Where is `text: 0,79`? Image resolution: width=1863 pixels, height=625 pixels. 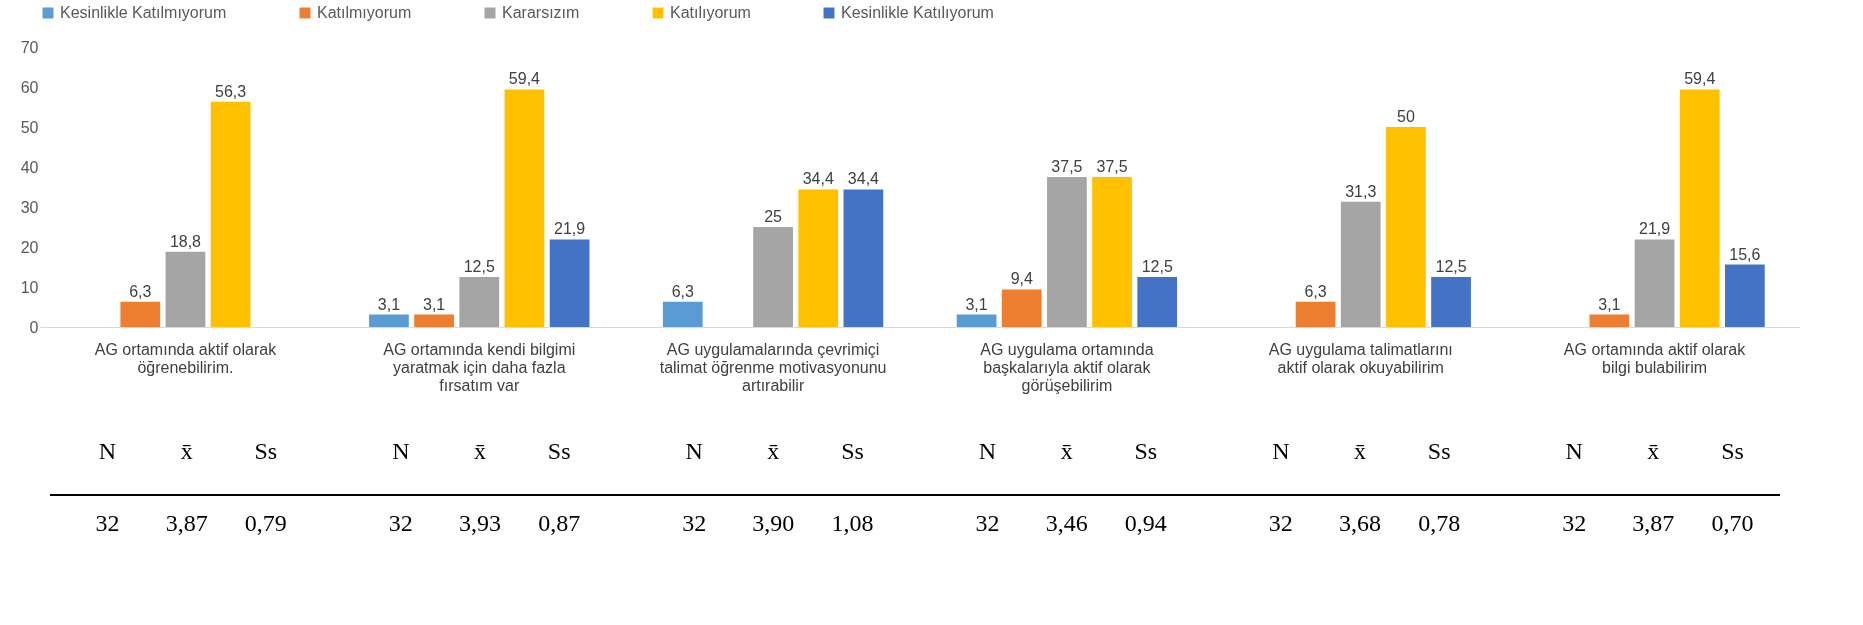
text: 0,79 is located at coordinates (265, 523).